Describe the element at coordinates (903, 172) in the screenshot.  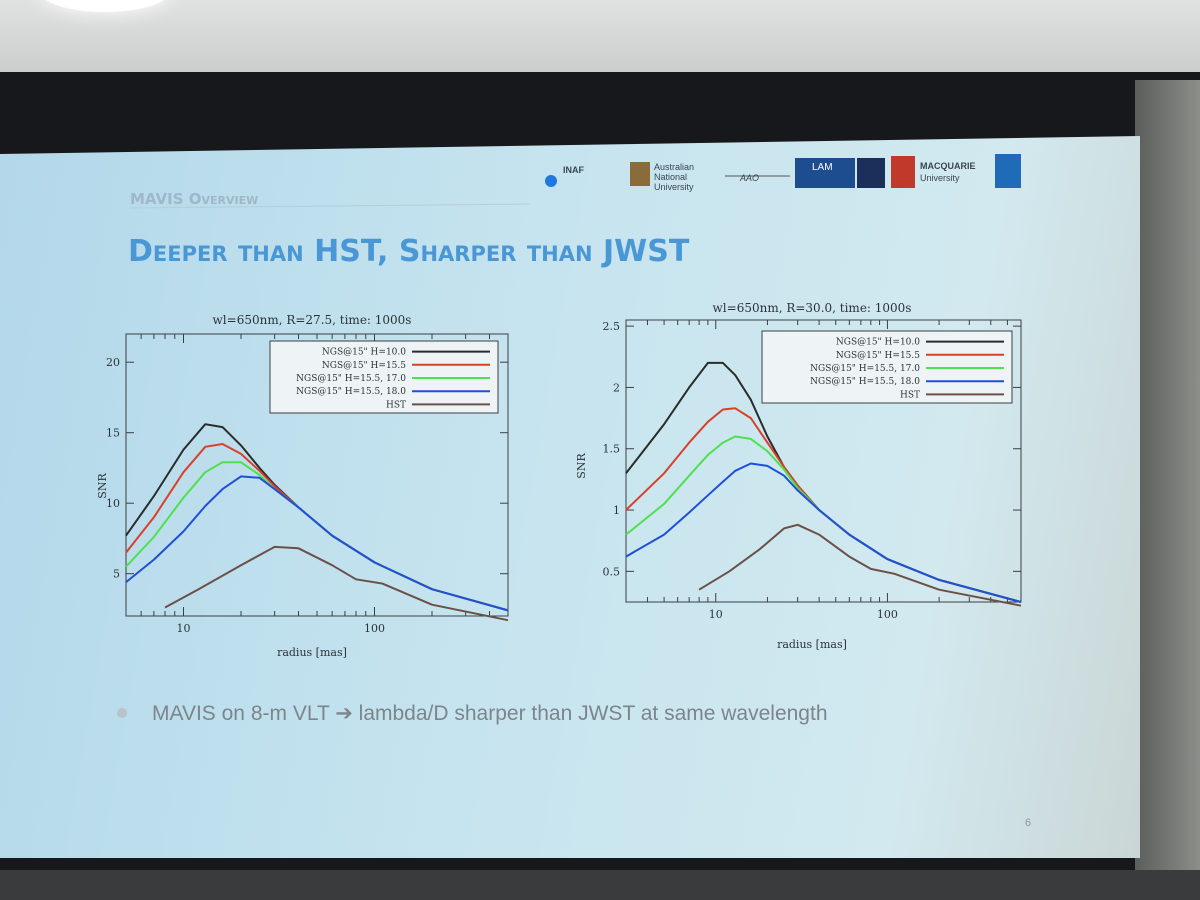
I see `macquarie-crest-icon` at that location.